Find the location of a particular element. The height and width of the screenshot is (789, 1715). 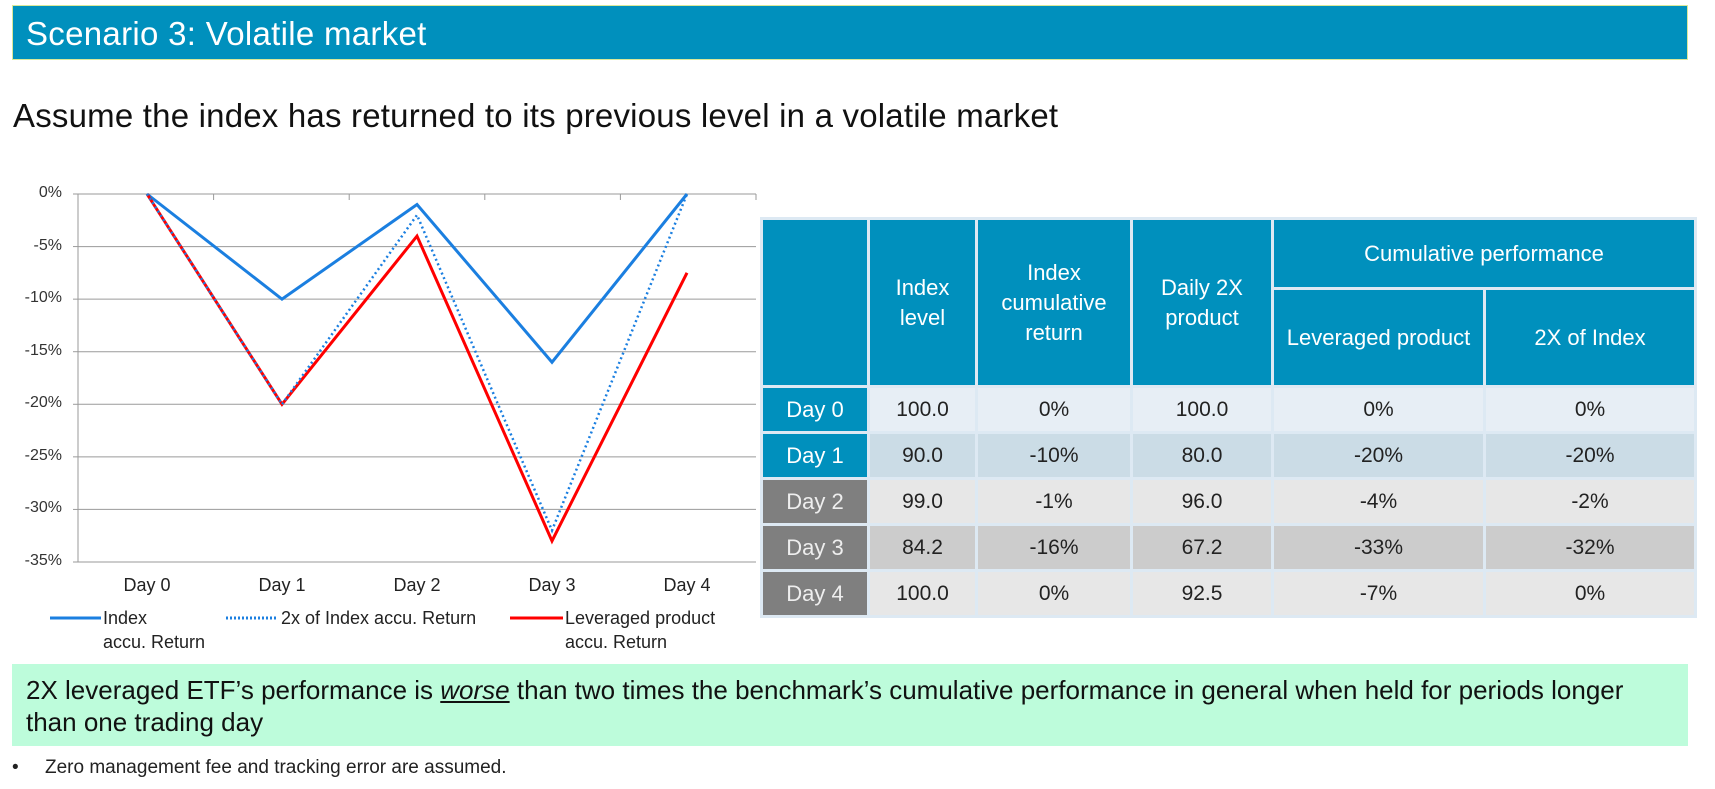

cell-2x-index: -2% is located at coordinates (1590, 501).